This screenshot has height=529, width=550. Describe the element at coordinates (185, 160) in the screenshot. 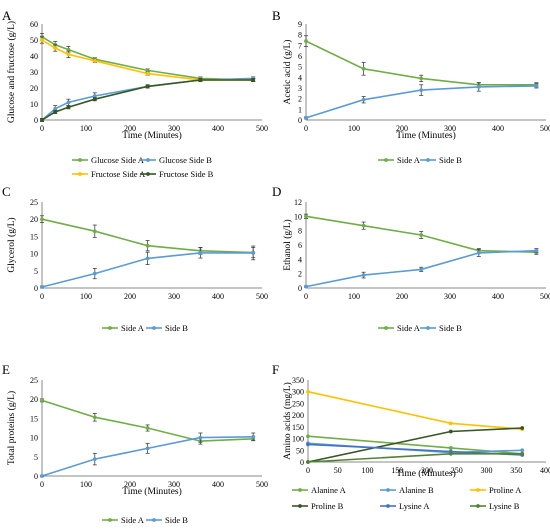

I see `legend-label: Glucose Side B` at that location.